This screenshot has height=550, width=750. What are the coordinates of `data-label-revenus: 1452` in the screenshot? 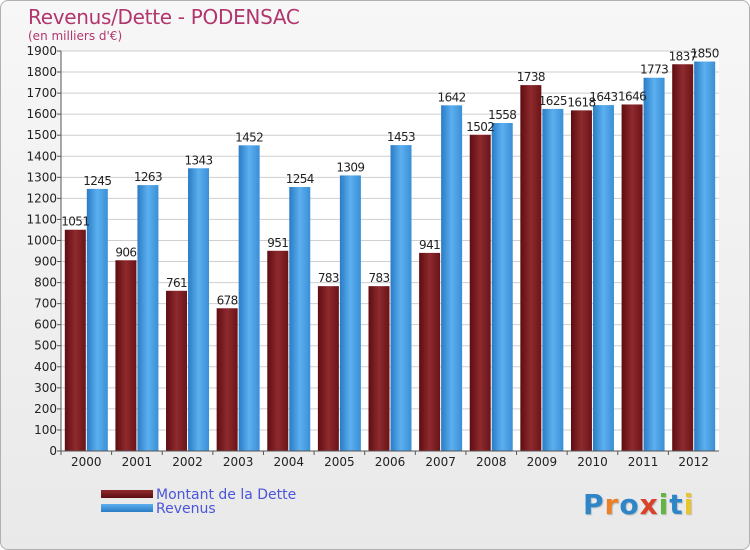 It's located at (249, 137).